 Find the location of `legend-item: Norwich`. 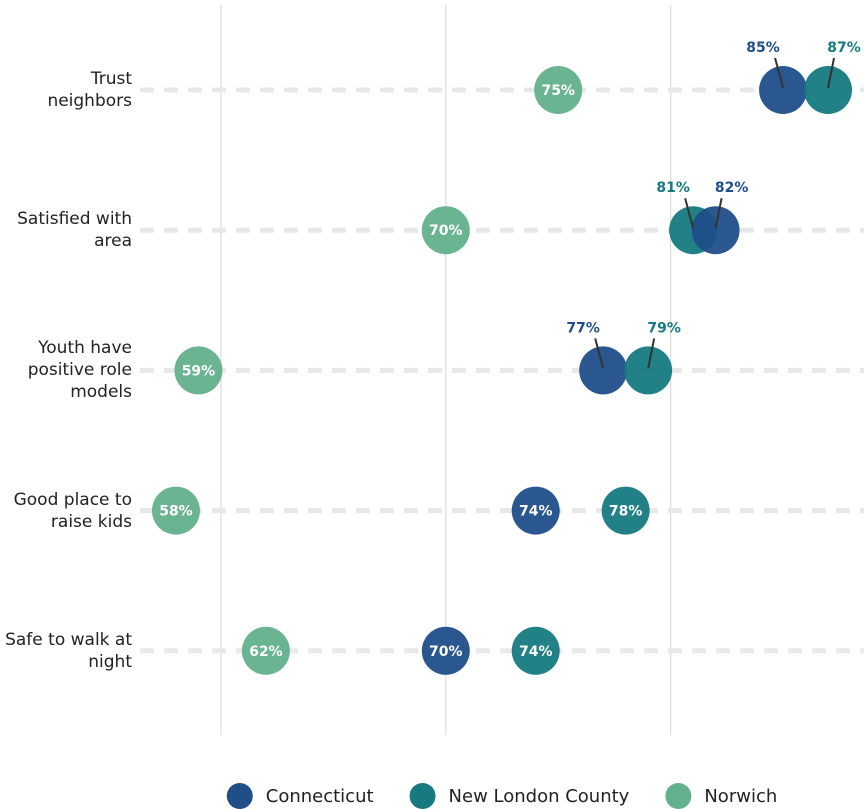

legend-item: Norwich is located at coordinates (721, 796).